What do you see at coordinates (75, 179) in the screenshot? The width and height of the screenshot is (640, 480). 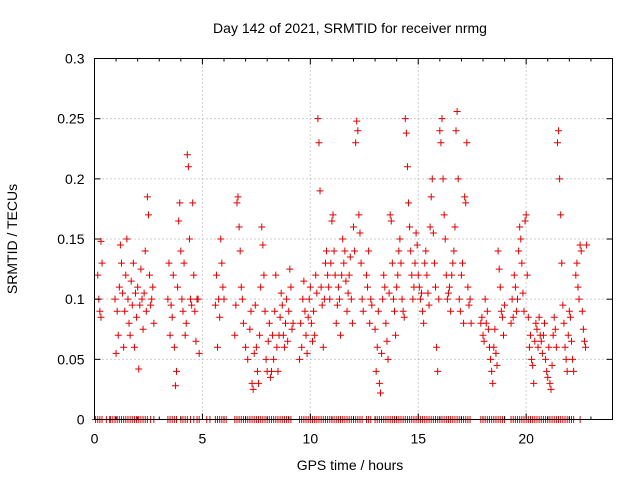 I see `y-tick-label: 0.2` at bounding box center [75, 179].